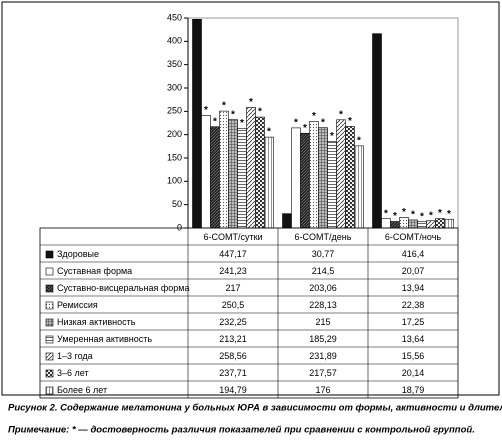 This screenshot has width=502, height=441. Describe the element at coordinates (232, 237) in the screenshot. I see `x-tick-label: 6-COMT/сутки` at that location.